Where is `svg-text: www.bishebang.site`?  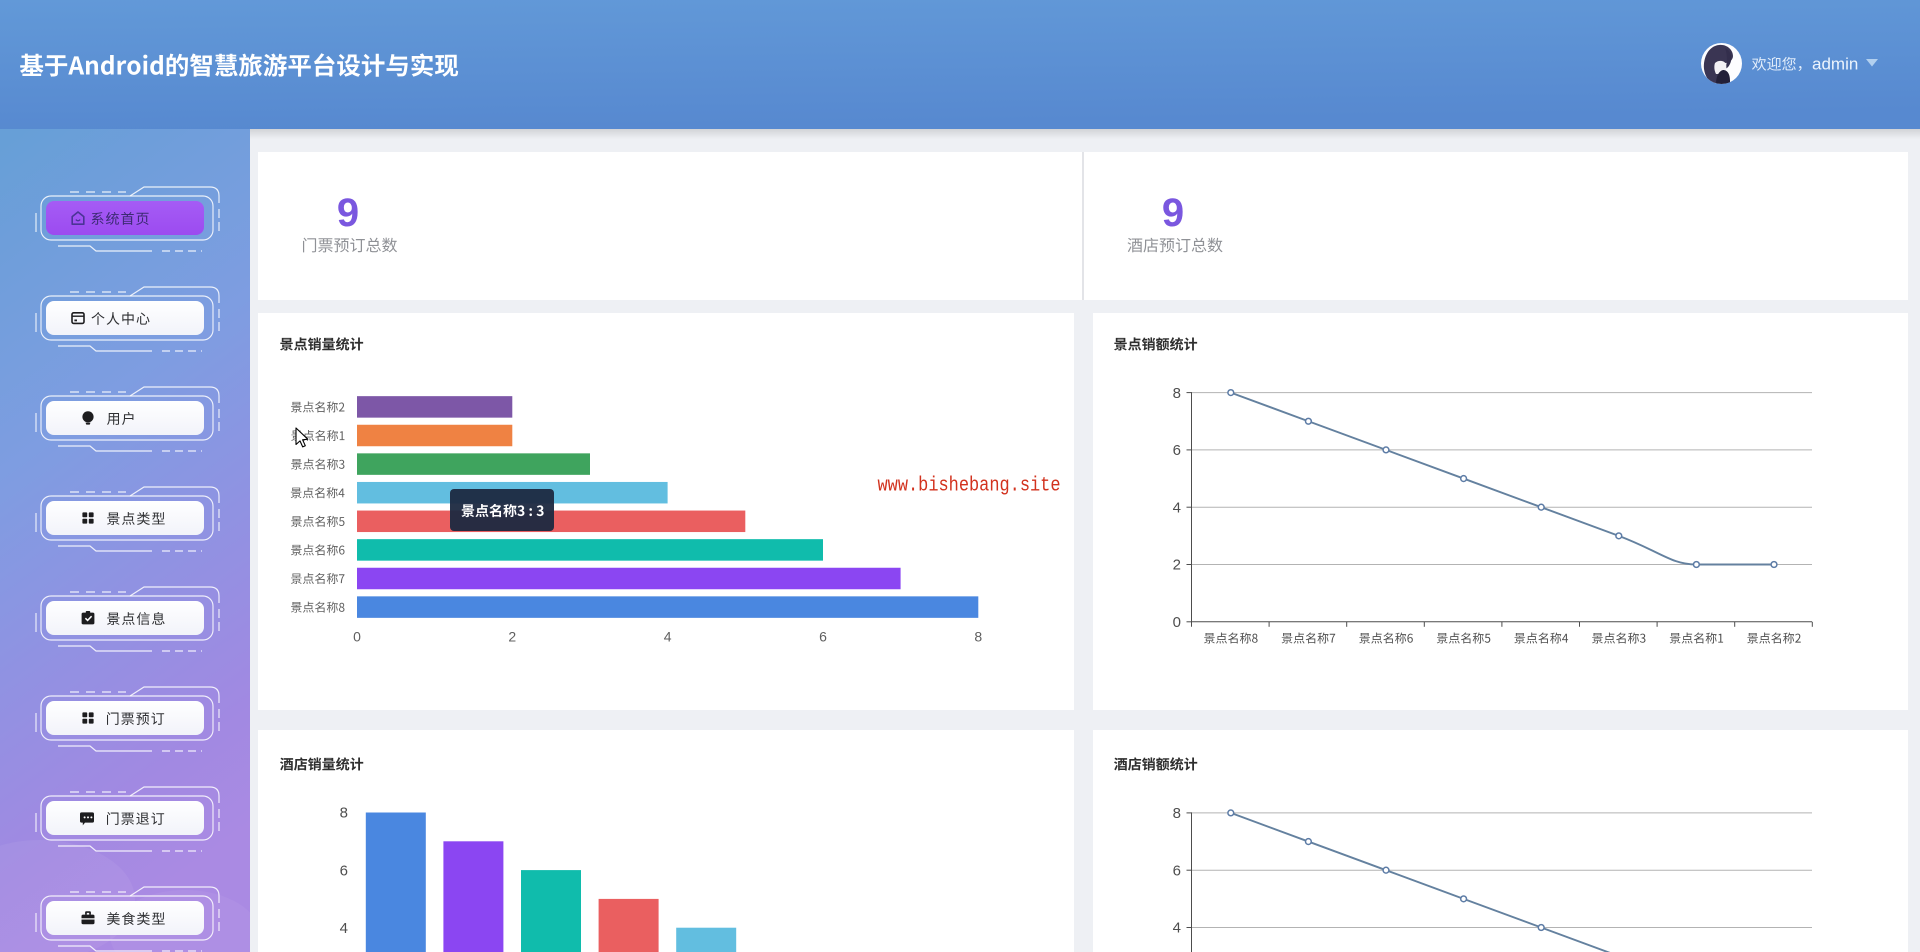 svg-text: www.bishebang.site is located at coordinates (969, 486).